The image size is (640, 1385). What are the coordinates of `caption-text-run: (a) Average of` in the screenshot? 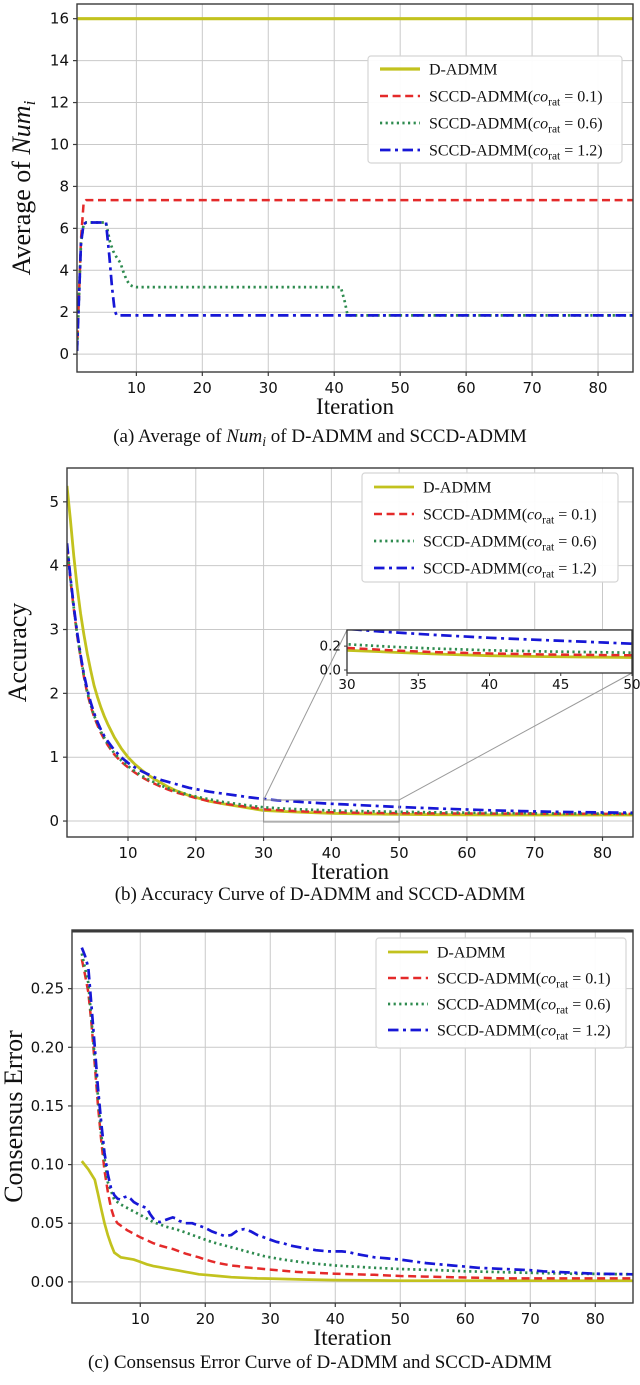 It's located at (170, 436).